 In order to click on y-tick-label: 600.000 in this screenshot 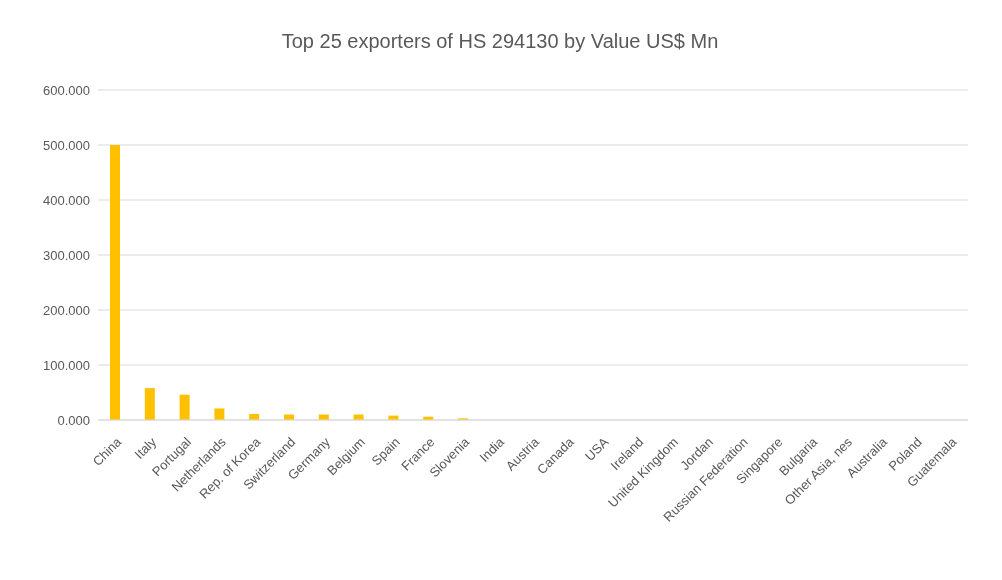, I will do `click(66, 90)`.